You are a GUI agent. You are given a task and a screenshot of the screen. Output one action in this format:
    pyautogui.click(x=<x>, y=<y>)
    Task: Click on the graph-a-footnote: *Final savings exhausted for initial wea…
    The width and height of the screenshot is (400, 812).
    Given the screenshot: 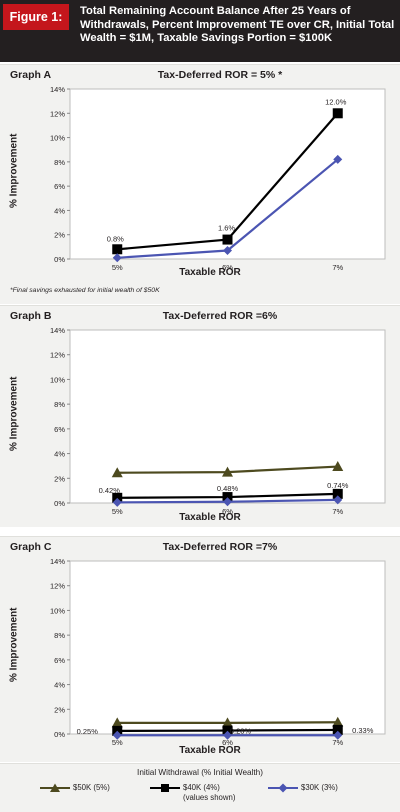 What is the action you would take?
    pyautogui.click(x=85, y=290)
    